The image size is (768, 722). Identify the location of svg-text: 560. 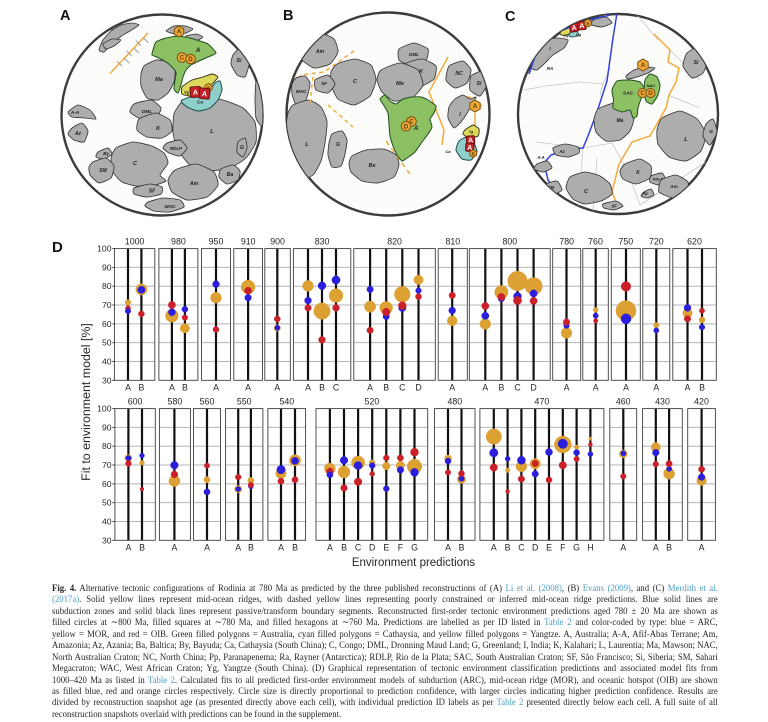
(207, 402).